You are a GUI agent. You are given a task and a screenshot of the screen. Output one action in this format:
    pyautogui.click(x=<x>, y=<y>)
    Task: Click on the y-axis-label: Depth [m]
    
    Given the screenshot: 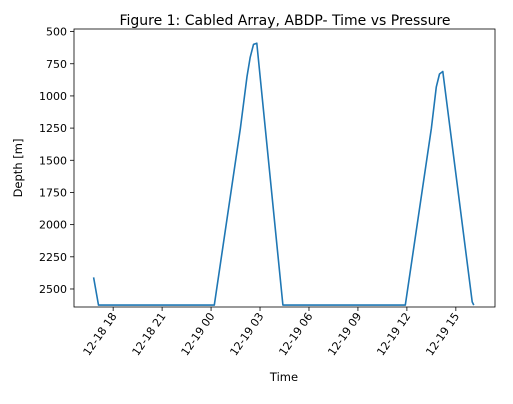 What is the action you would take?
    pyautogui.click(x=18, y=168)
    